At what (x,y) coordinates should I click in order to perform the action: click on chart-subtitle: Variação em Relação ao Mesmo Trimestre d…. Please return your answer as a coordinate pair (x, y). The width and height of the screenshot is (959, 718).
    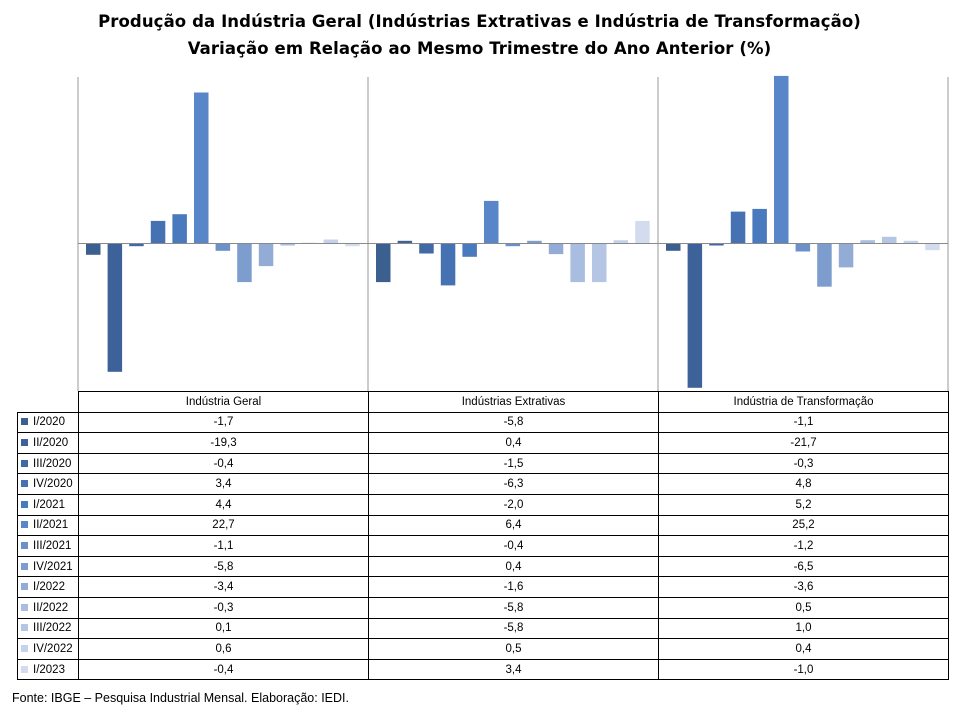
    Looking at the image, I should click on (479, 48).